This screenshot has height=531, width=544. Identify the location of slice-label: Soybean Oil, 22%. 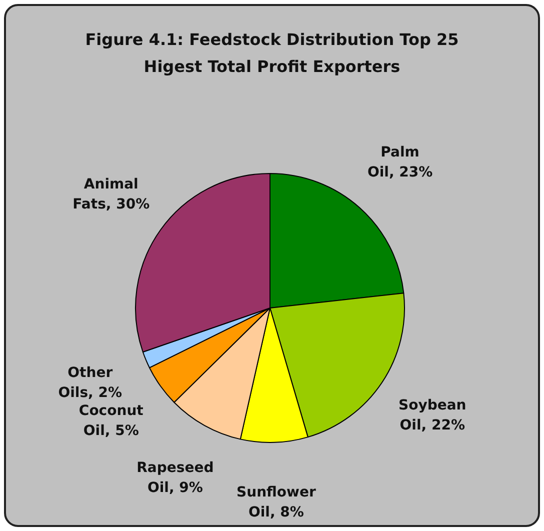
(432, 416).